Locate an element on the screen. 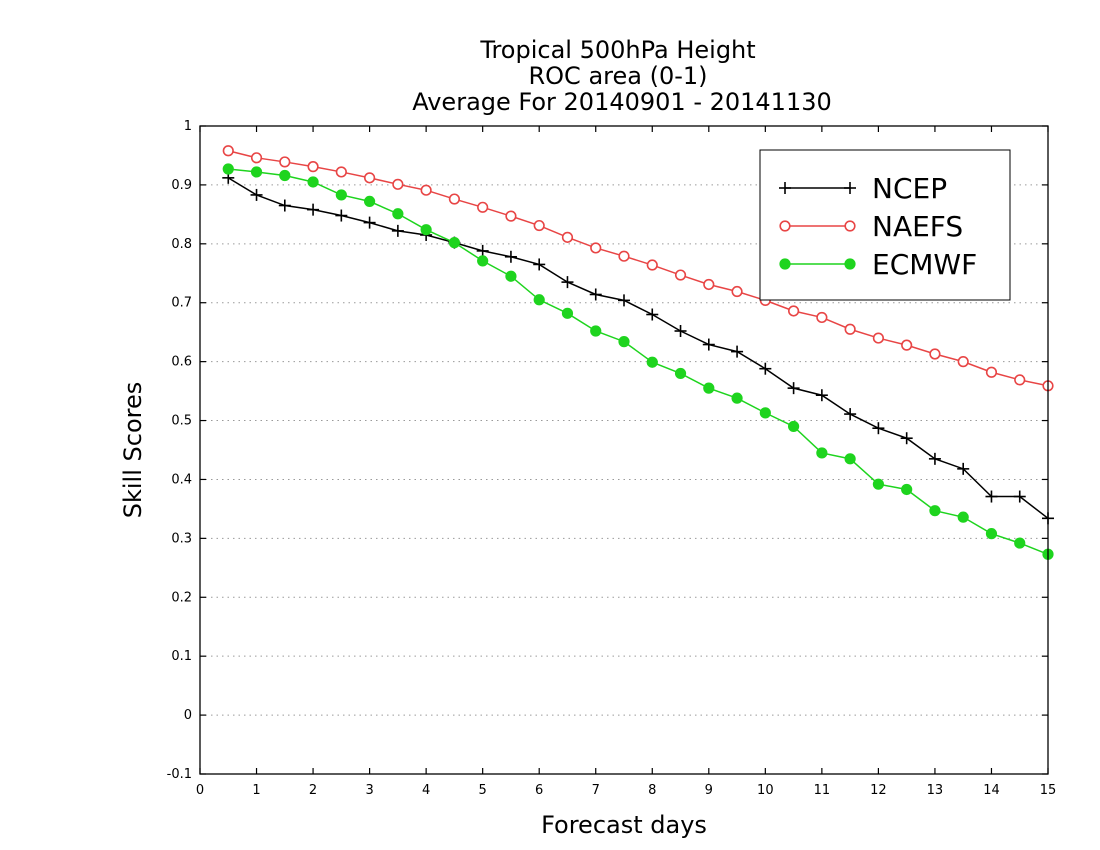 The height and width of the screenshot is (850, 1100). legend: NCEP NAEFS ECMWF is located at coordinates (885, 225).